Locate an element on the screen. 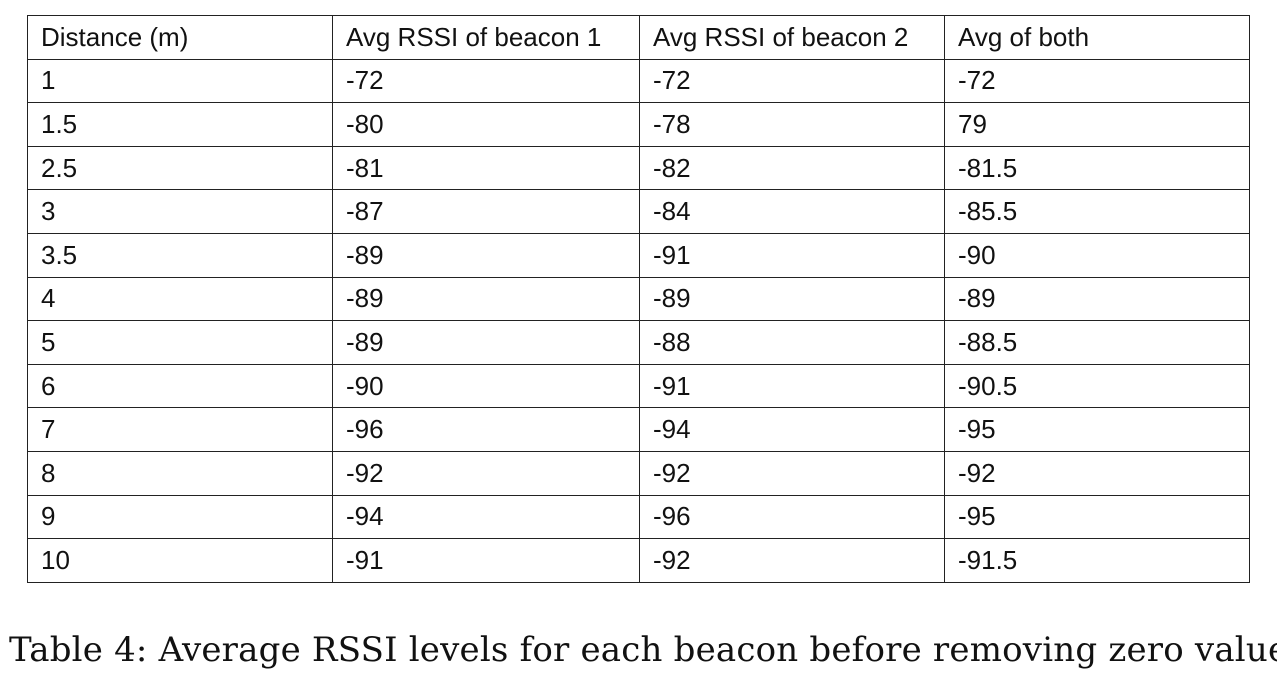 This screenshot has height=683, width=1277. header-beacon-1: Avg RSSI of beacon 1 is located at coordinates (486, 37).